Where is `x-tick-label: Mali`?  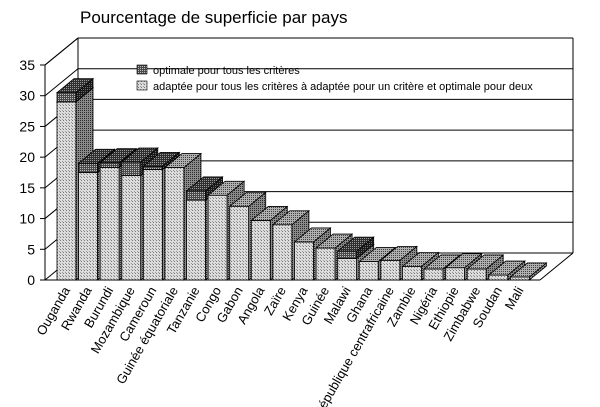
x-tick-label: Mali is located at coordinates (514, 298).